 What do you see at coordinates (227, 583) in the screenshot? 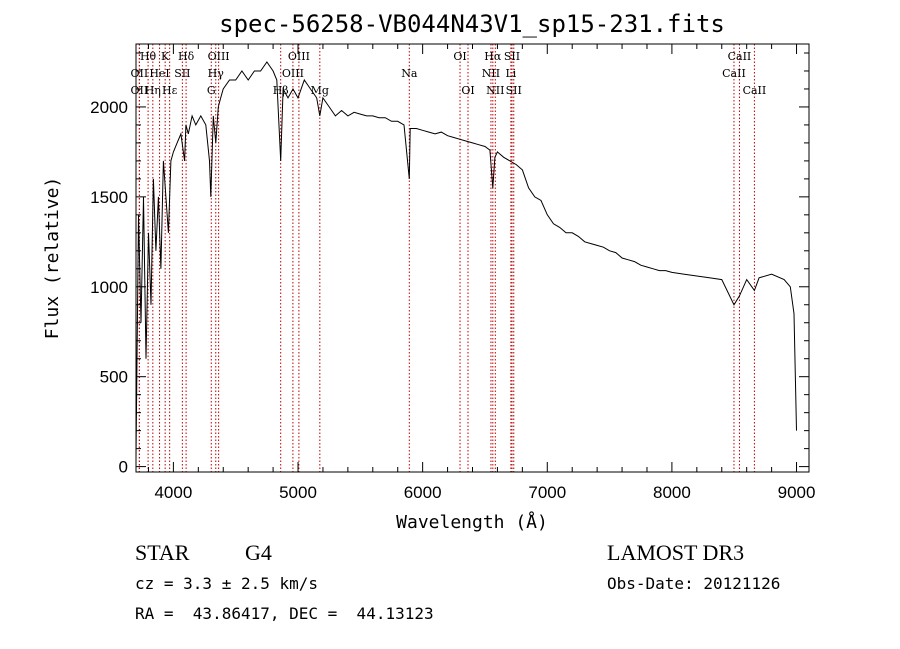
I see `redshift-velocity: cz = 3.3 ± 2.5 km/s` at bounding box center [227, 583].